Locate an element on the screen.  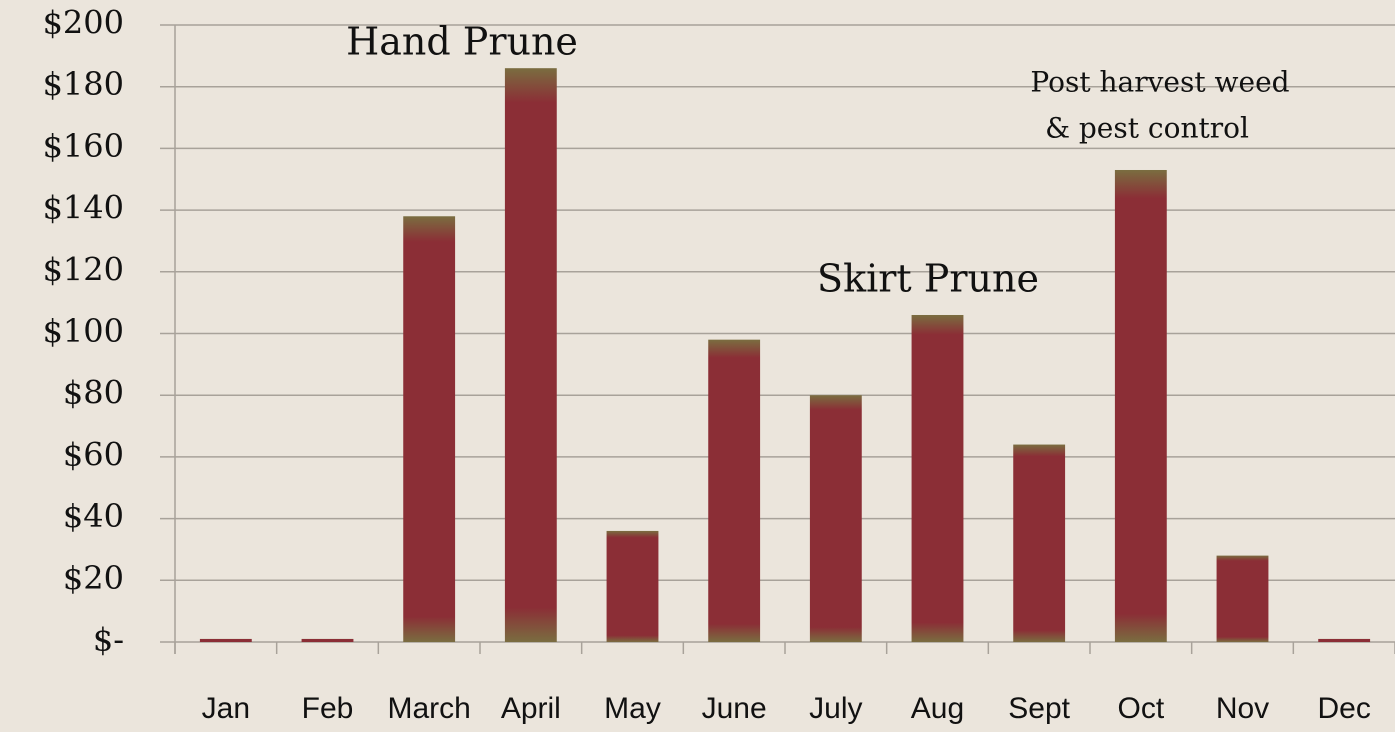
y-tick-label: $180 is located at coordinates (83, 84).